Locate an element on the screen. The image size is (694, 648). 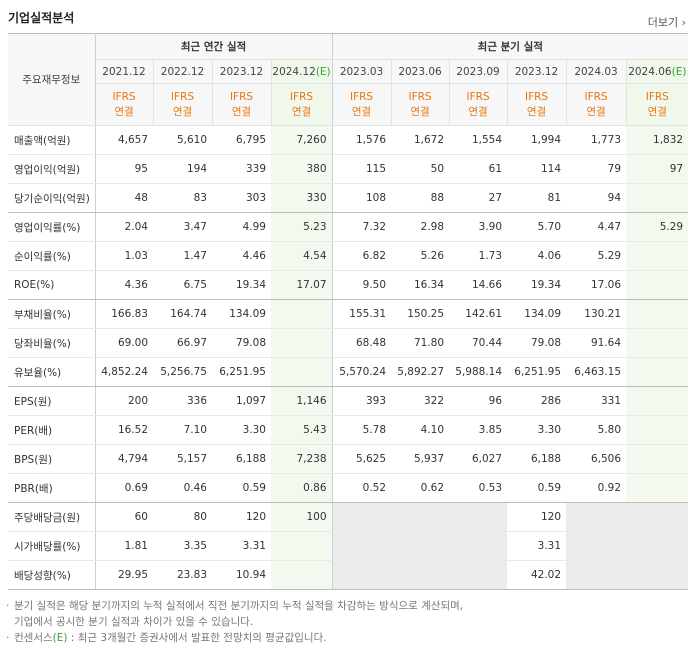
value-cell: 79.08 is located at coordinates (241, 343).